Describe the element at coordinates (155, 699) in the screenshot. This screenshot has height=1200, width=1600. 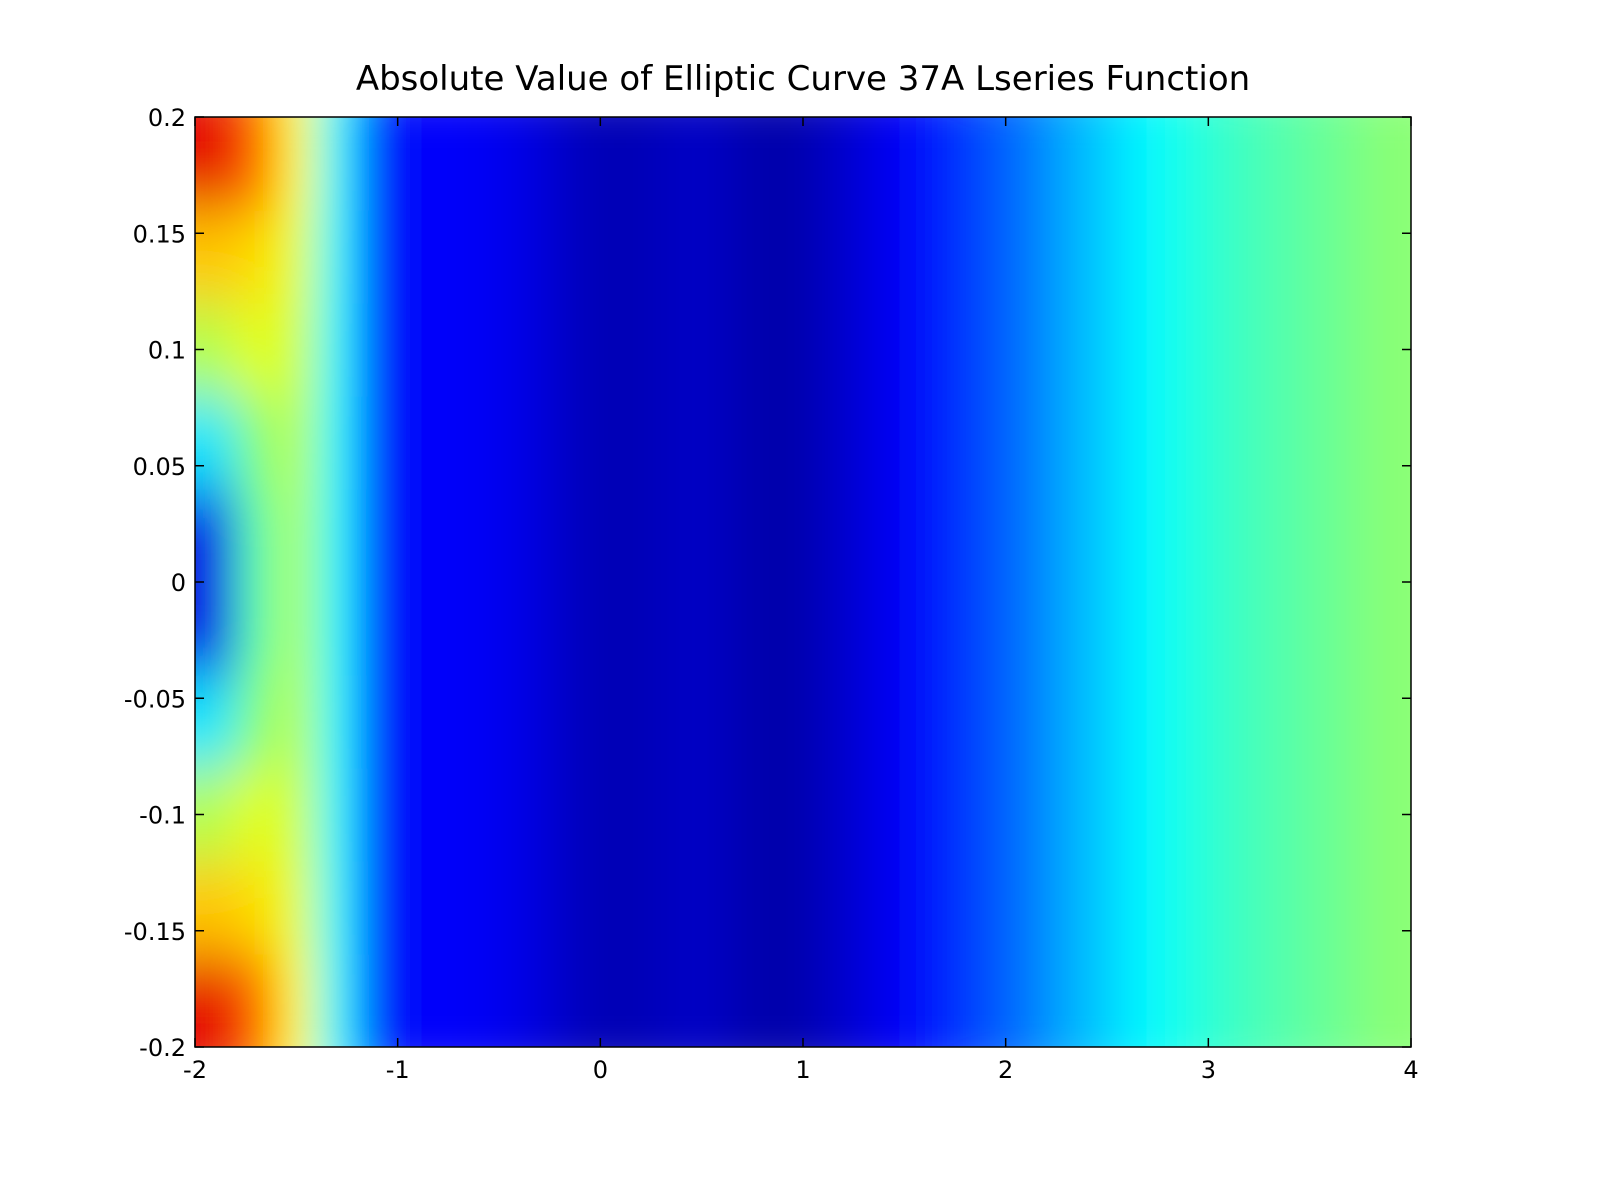
I see `y-tick-label: -0.05` at that location.